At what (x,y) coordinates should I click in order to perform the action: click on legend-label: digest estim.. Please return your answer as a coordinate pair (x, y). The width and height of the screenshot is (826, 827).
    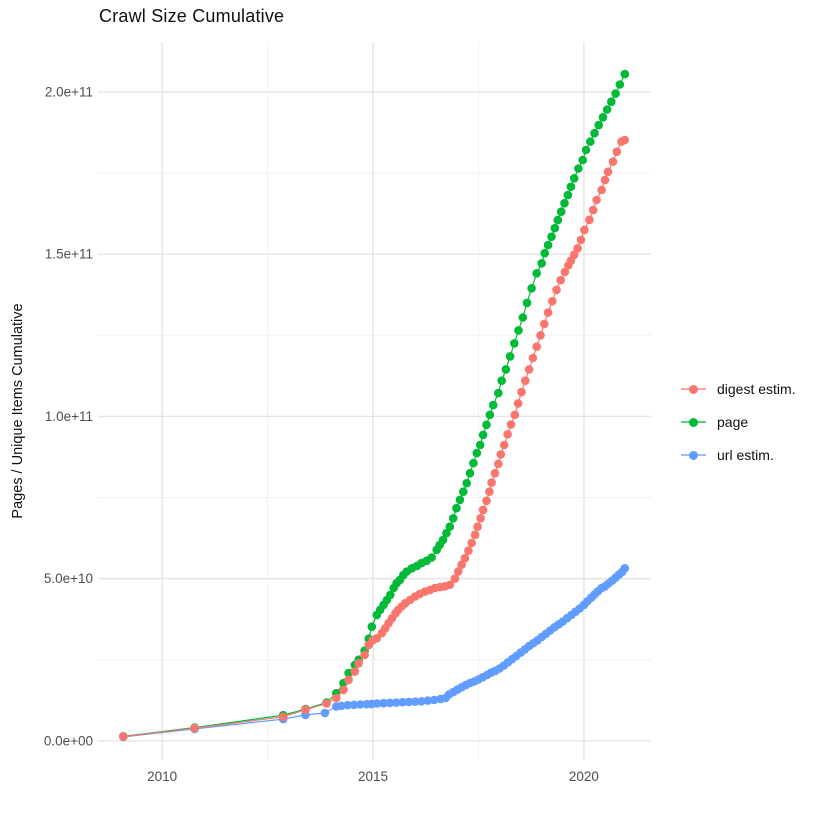
    Looking at the image, I should click on (756, 388).